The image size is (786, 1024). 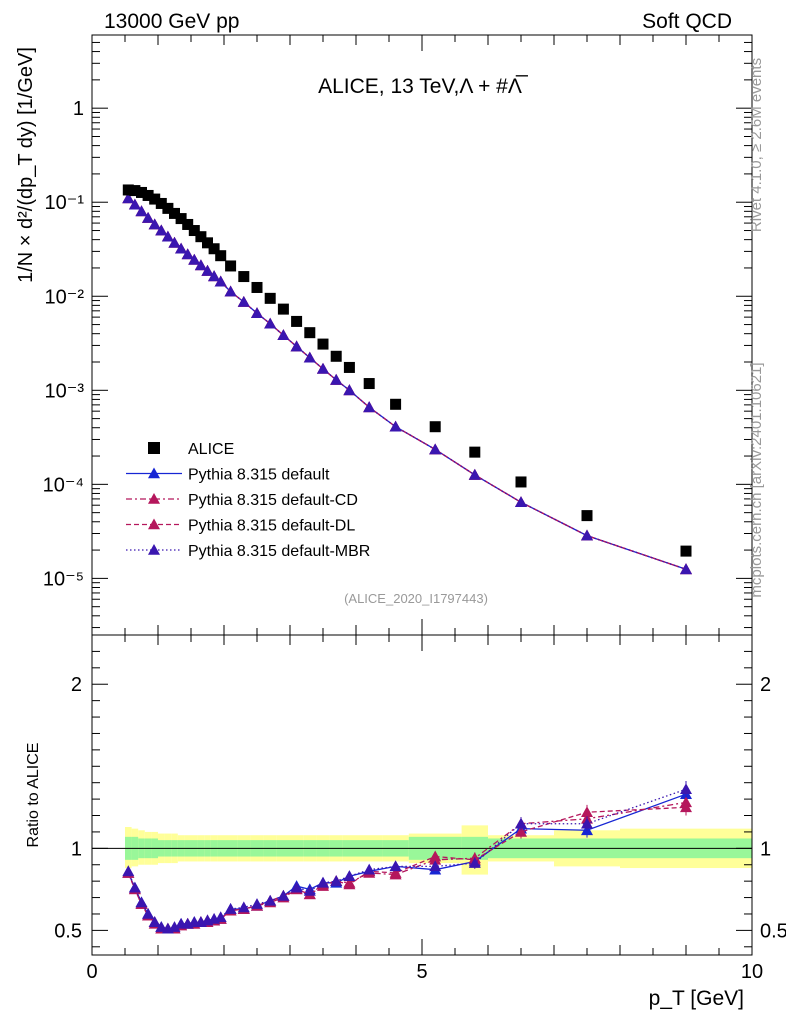 I want to click on main-title: ALICE, 13 TeV,Λ + #Λ̅, so click(x=423, y=86).